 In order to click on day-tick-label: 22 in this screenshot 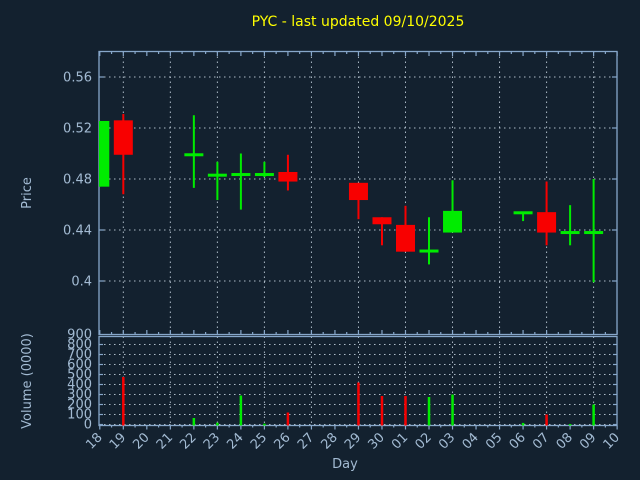, I will do `click(188, 441)`.